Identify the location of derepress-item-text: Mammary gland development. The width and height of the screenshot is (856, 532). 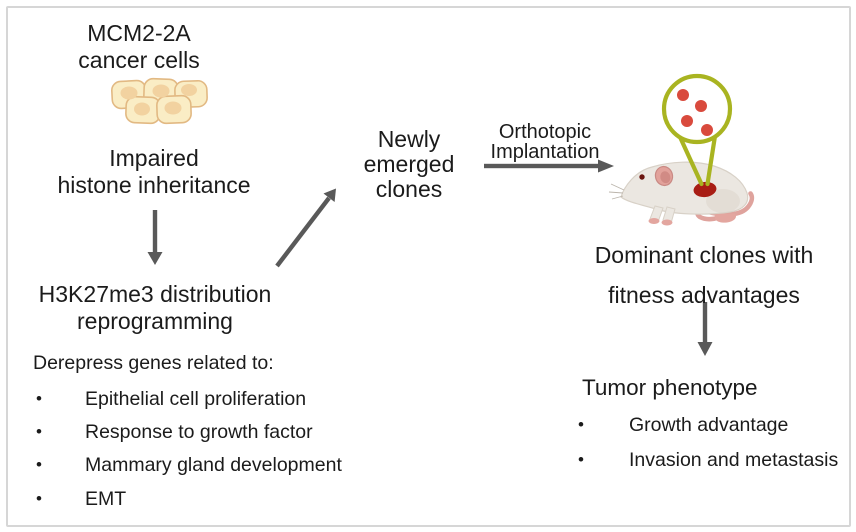
(213, 465).